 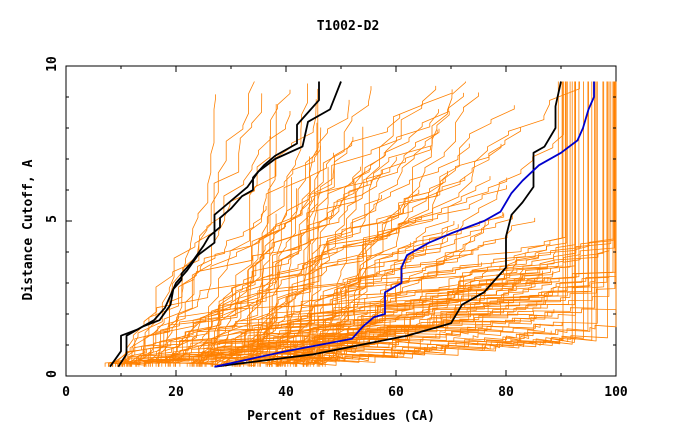 I want to click on x-tick-label: 20, so click(x=176, y=392).